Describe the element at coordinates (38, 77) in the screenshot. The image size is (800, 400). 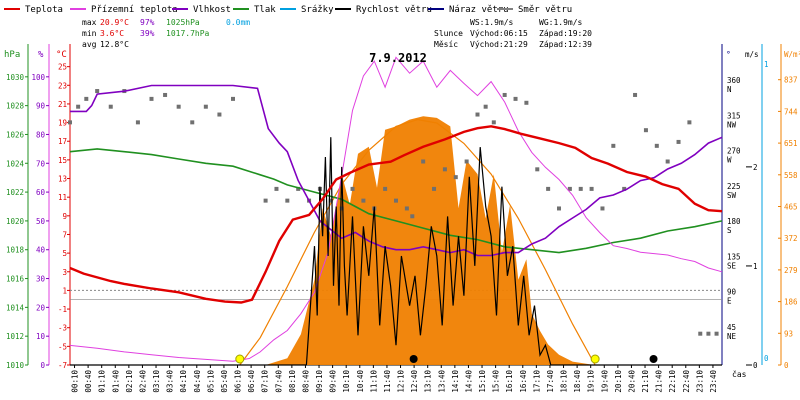
I see `pct-tick-0: 100` at that location.